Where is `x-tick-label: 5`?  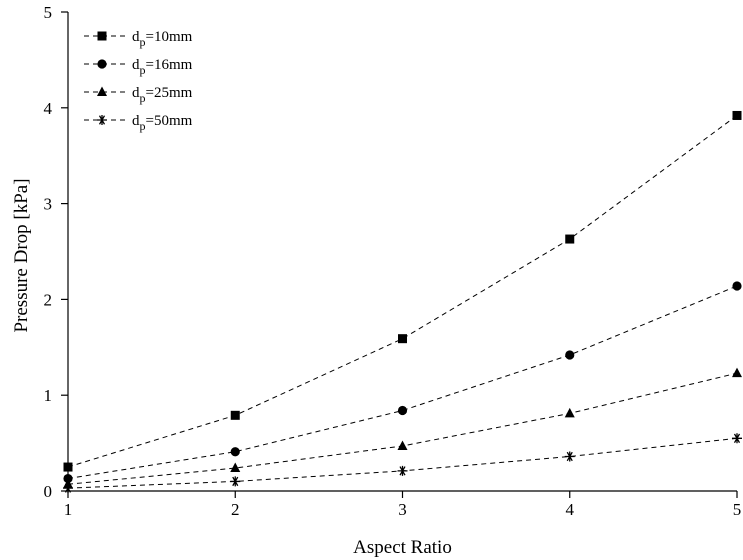 x-tick-label: 5 is located at coordinates (737, 509).